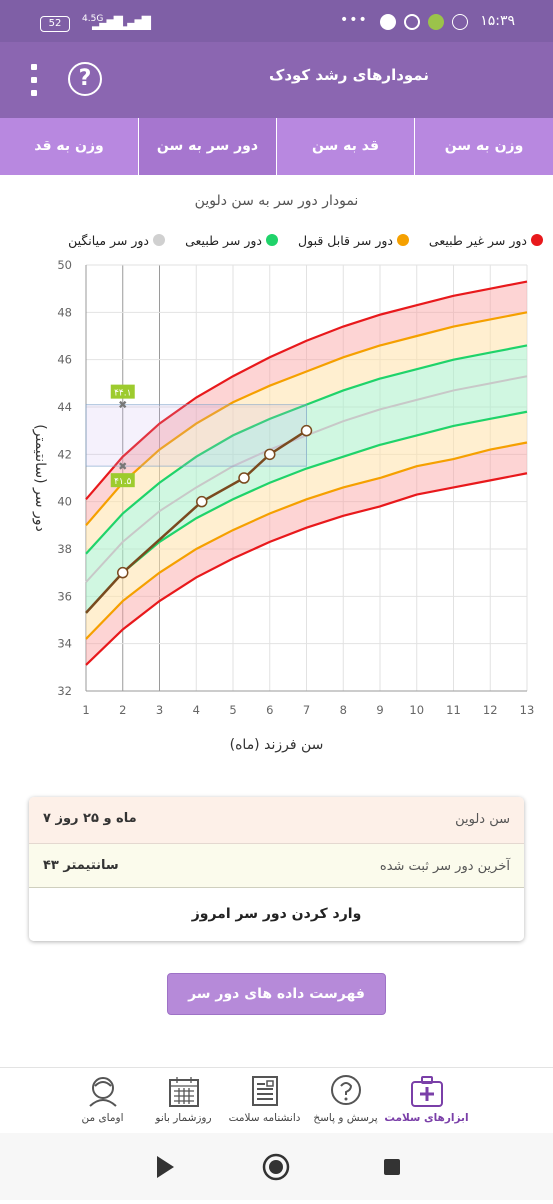  What do you see at coordinates (64, 360) in the screenshot?
I see `y-tick-label: 46` at bounding box center [64, 360].